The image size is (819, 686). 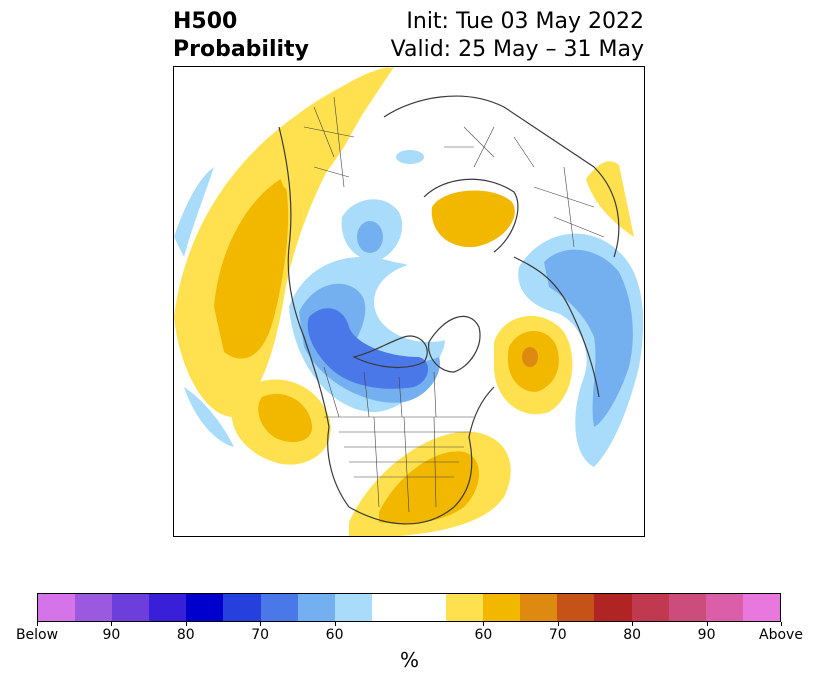 I want to click on europe-borders, so click(x=489, y=147).